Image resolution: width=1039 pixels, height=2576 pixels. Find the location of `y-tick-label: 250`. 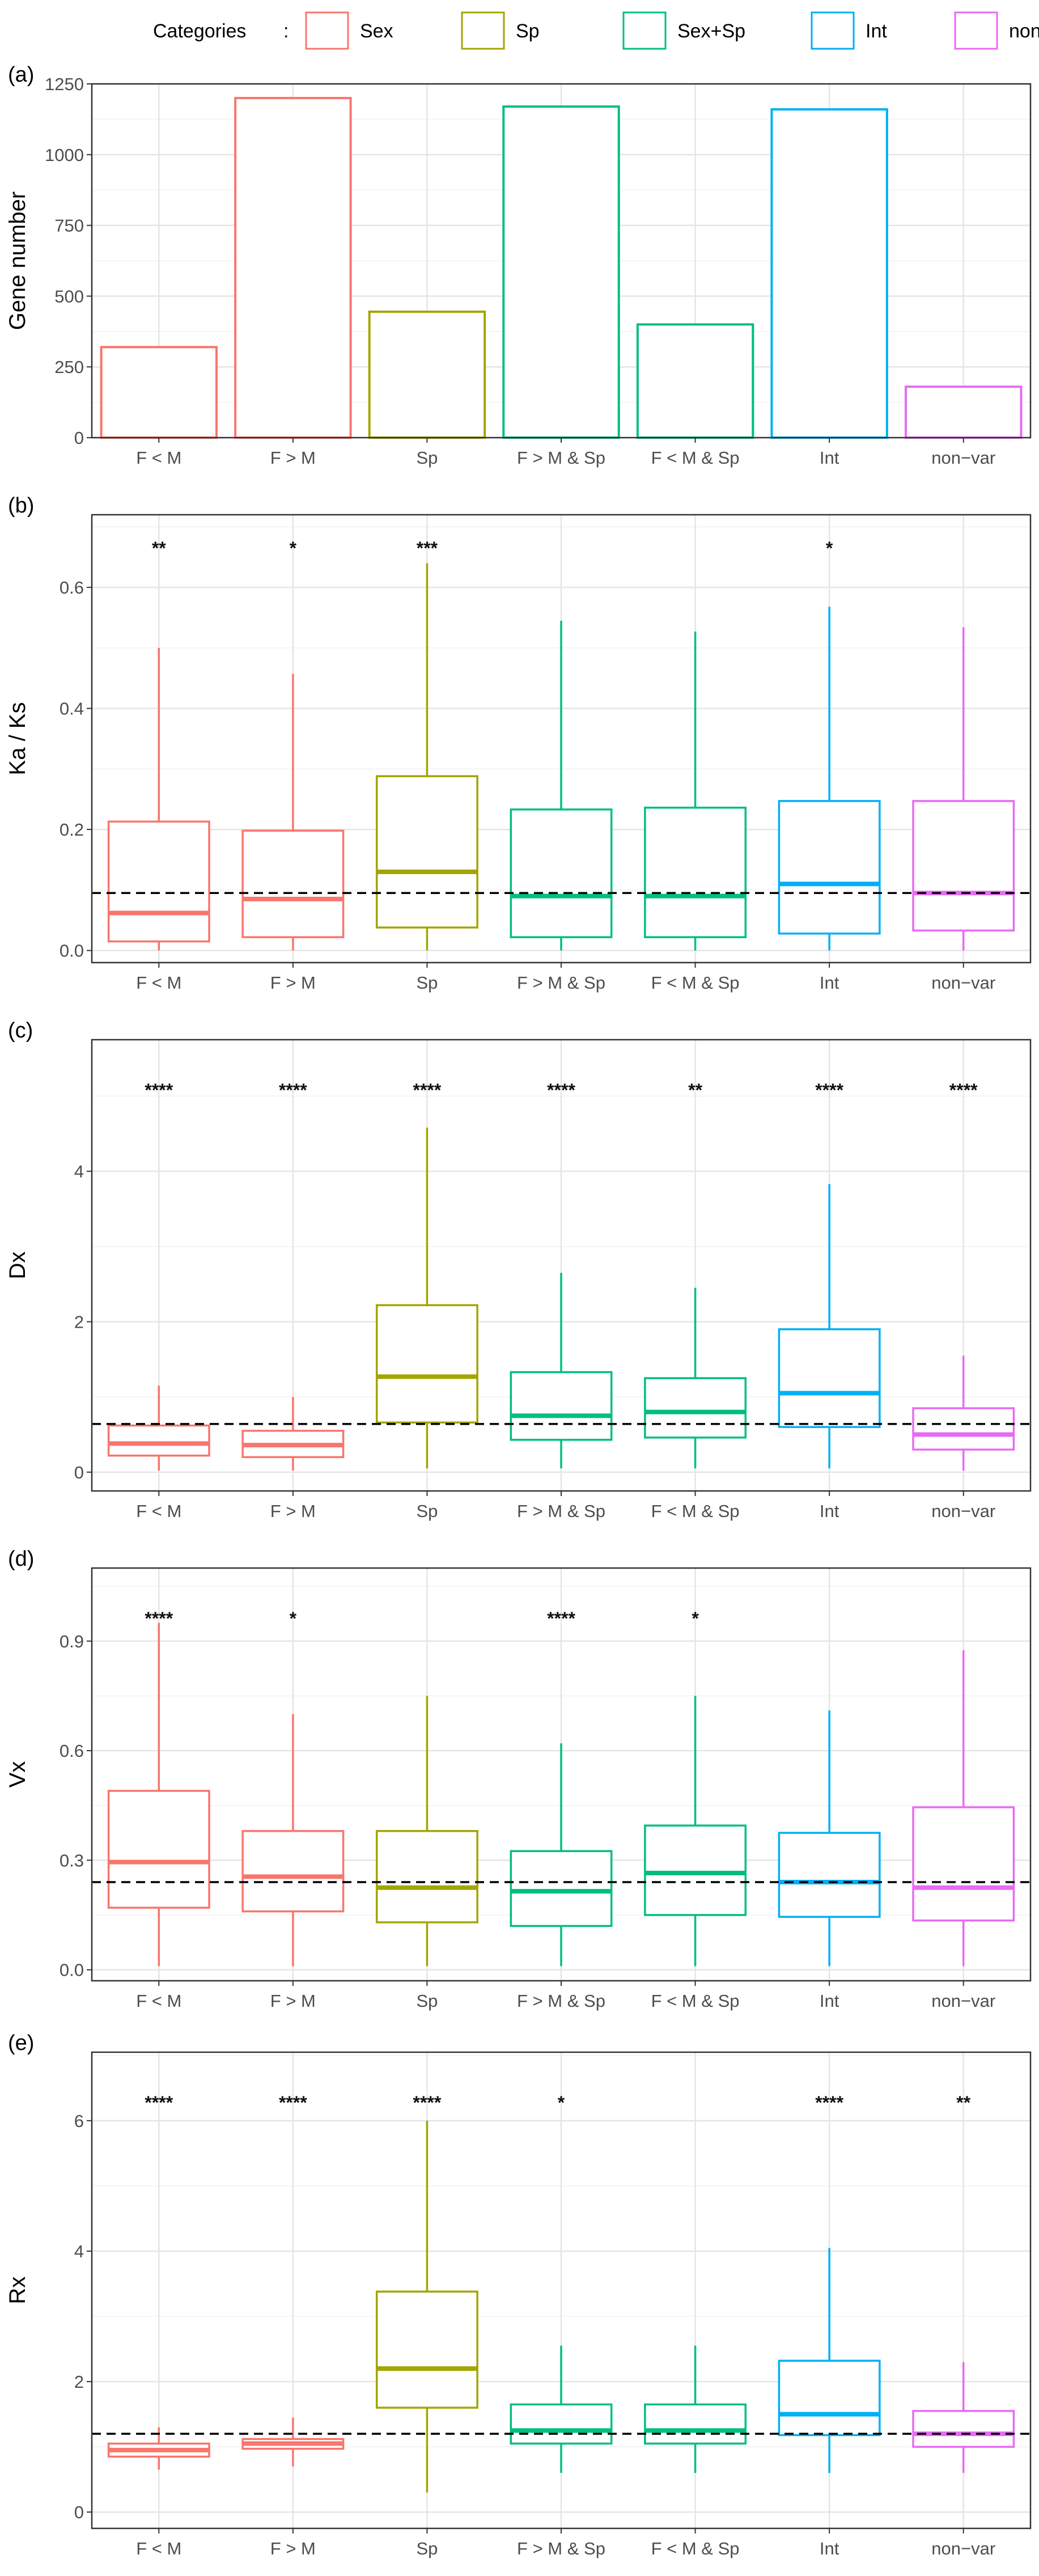

y-tick-label: 250 is located at coordinates (69, 367).